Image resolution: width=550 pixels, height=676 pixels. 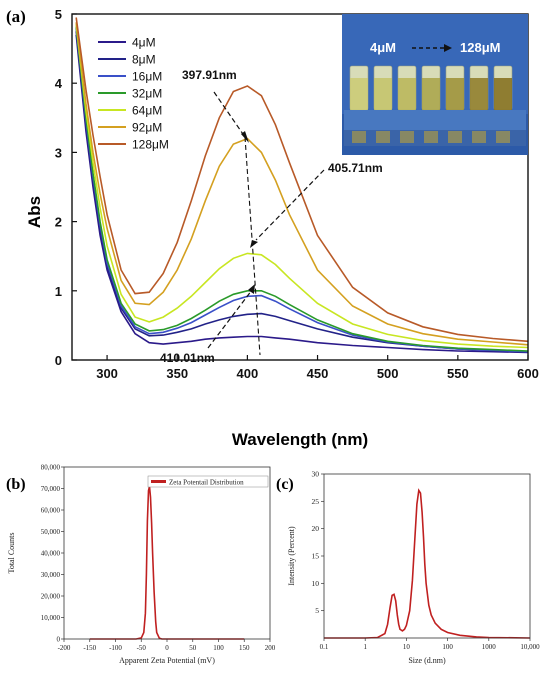 I want to click on panel-b-y-tick-label-3: 30,000, so click(x=51, y=575).